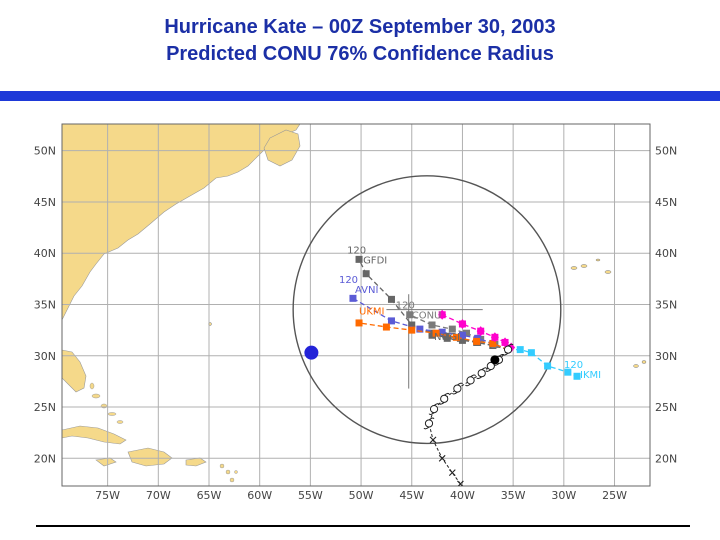 The height and width of the screenshot is (540, 720). What do you see at coordinates (366, 290) in the screenshot?
I see `model-name-label: AVNI` at bounding box center [366, 290].